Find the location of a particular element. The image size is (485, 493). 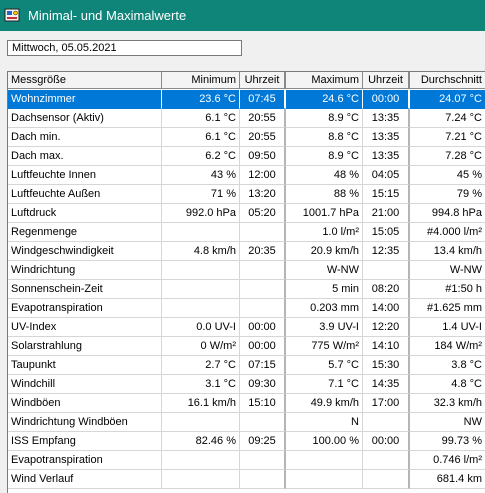

cell-maximum: 8.8 °C is located at coordinates (324, 137).